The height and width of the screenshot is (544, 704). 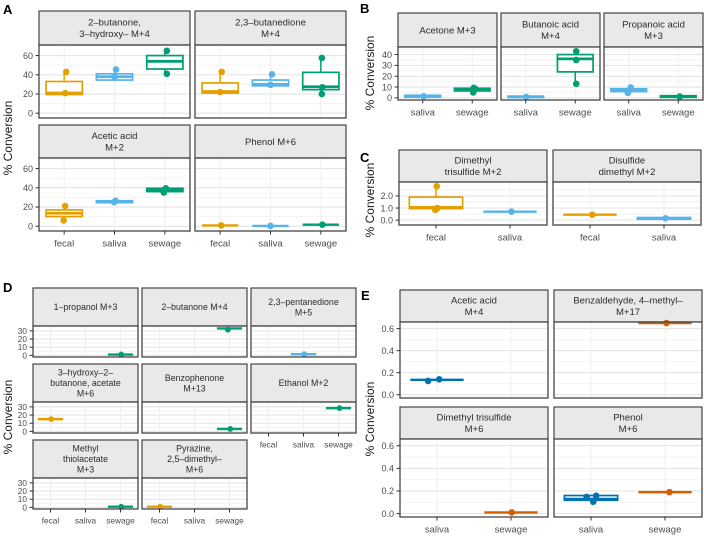 What do you see at coordinates (387, 87) in the screenshot?
I see `y-tick-label: 10` at bounding box center [387, 87].